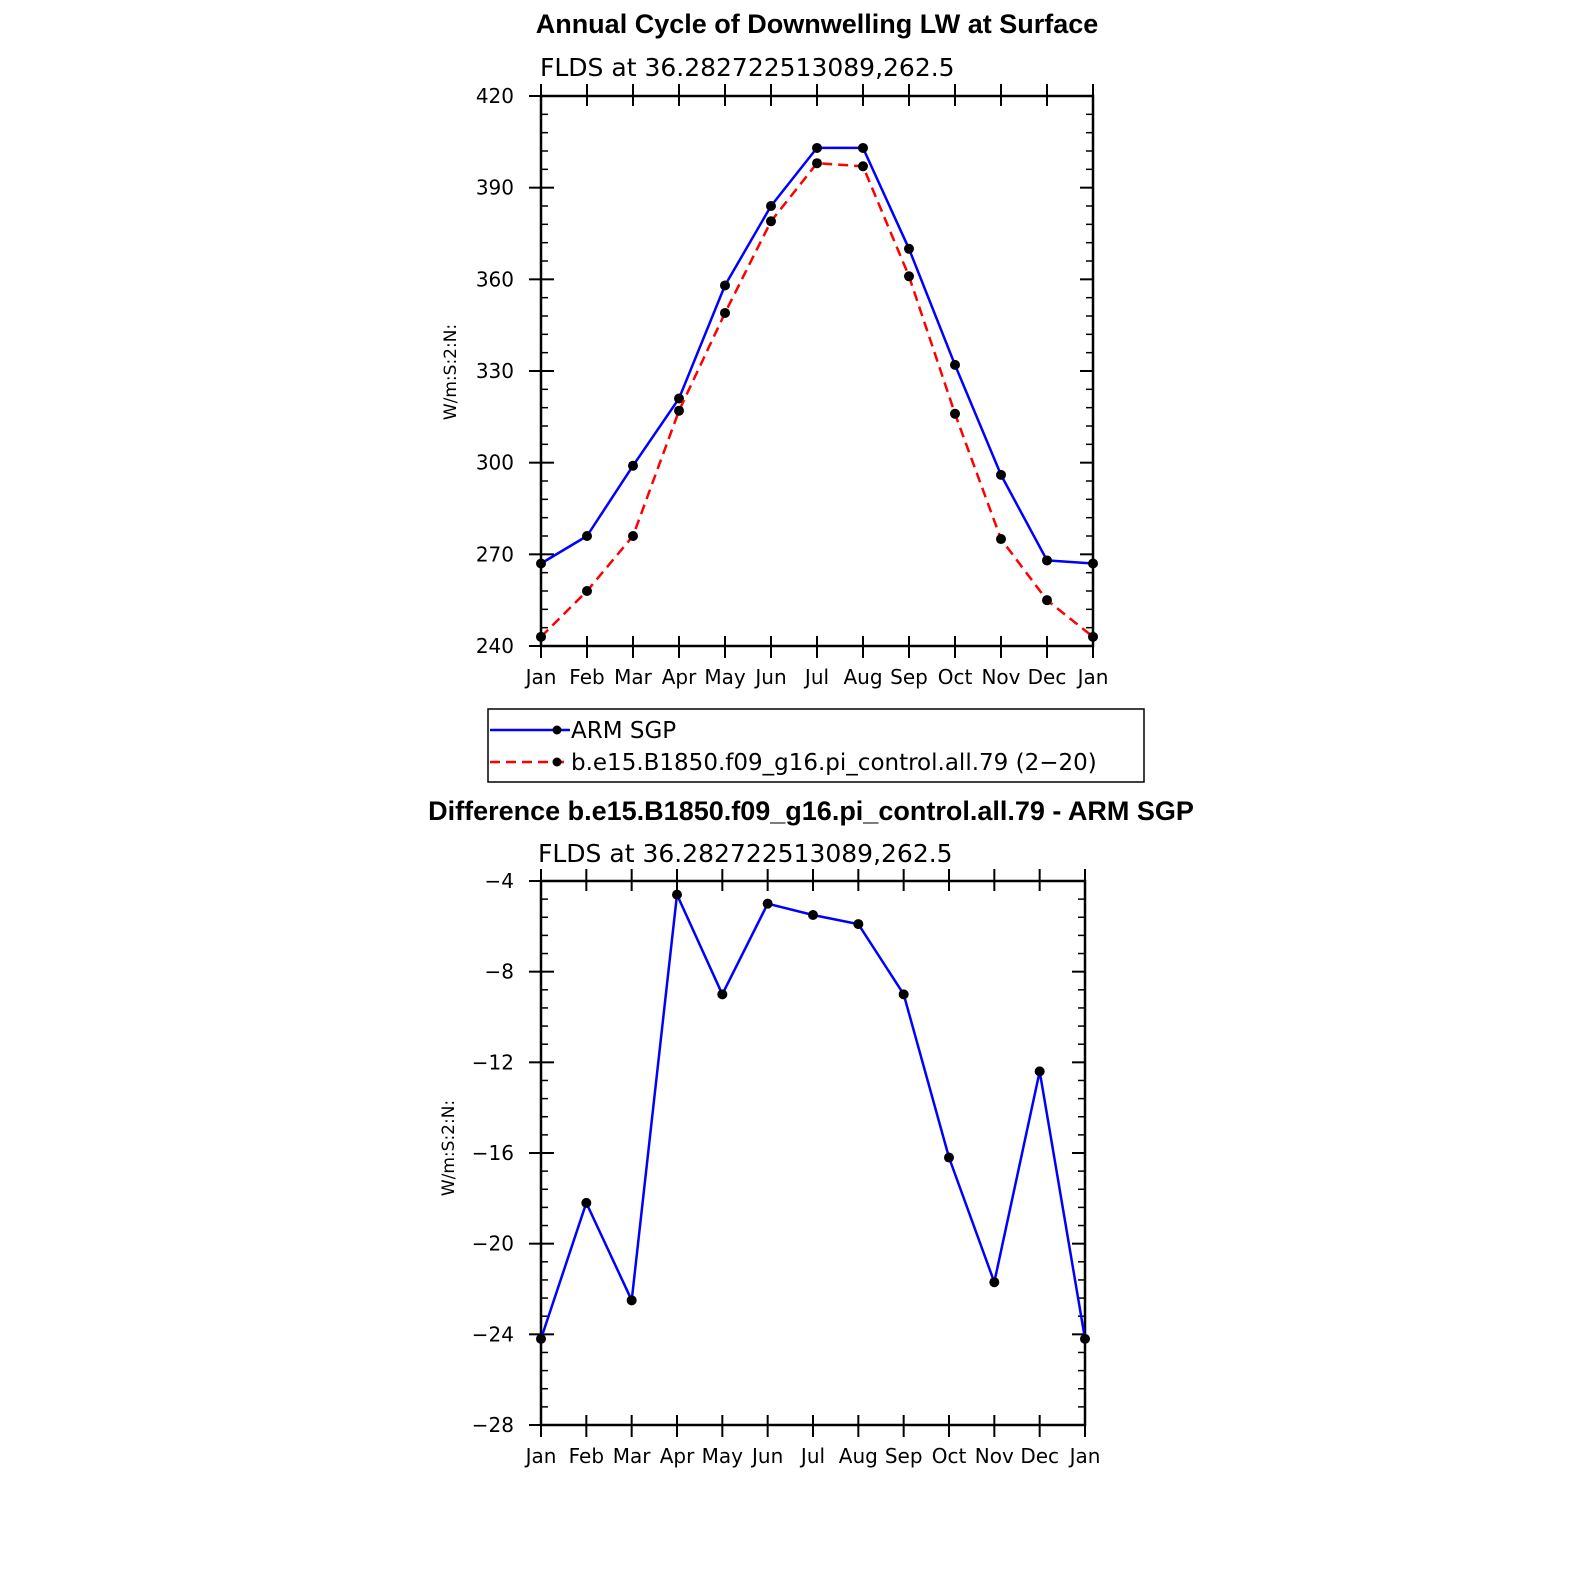  Describe the element at coordinates (493, 1334) in the screenshot. I see `y-tick-label: −24` at that location.